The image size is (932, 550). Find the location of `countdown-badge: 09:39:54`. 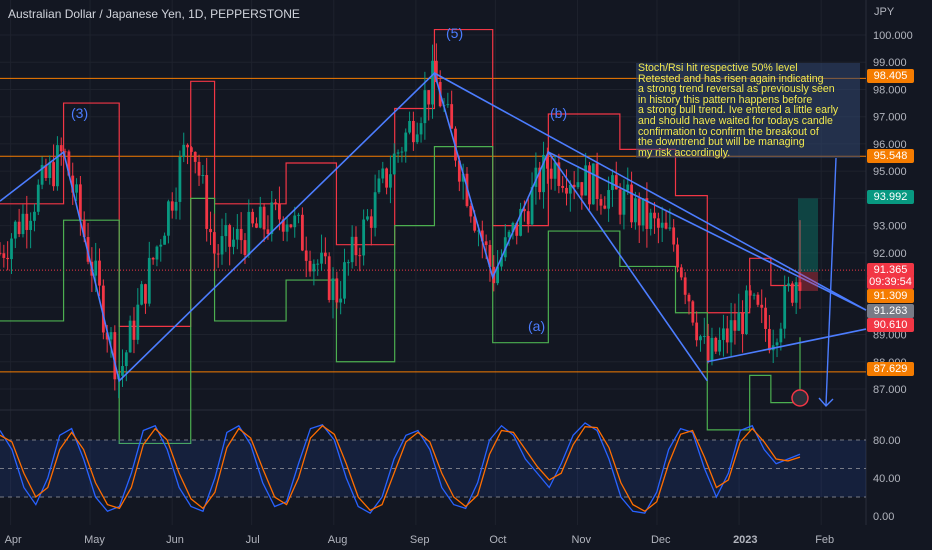

countdown-badge: 09:39:54 is located at coordinates (890, 282).